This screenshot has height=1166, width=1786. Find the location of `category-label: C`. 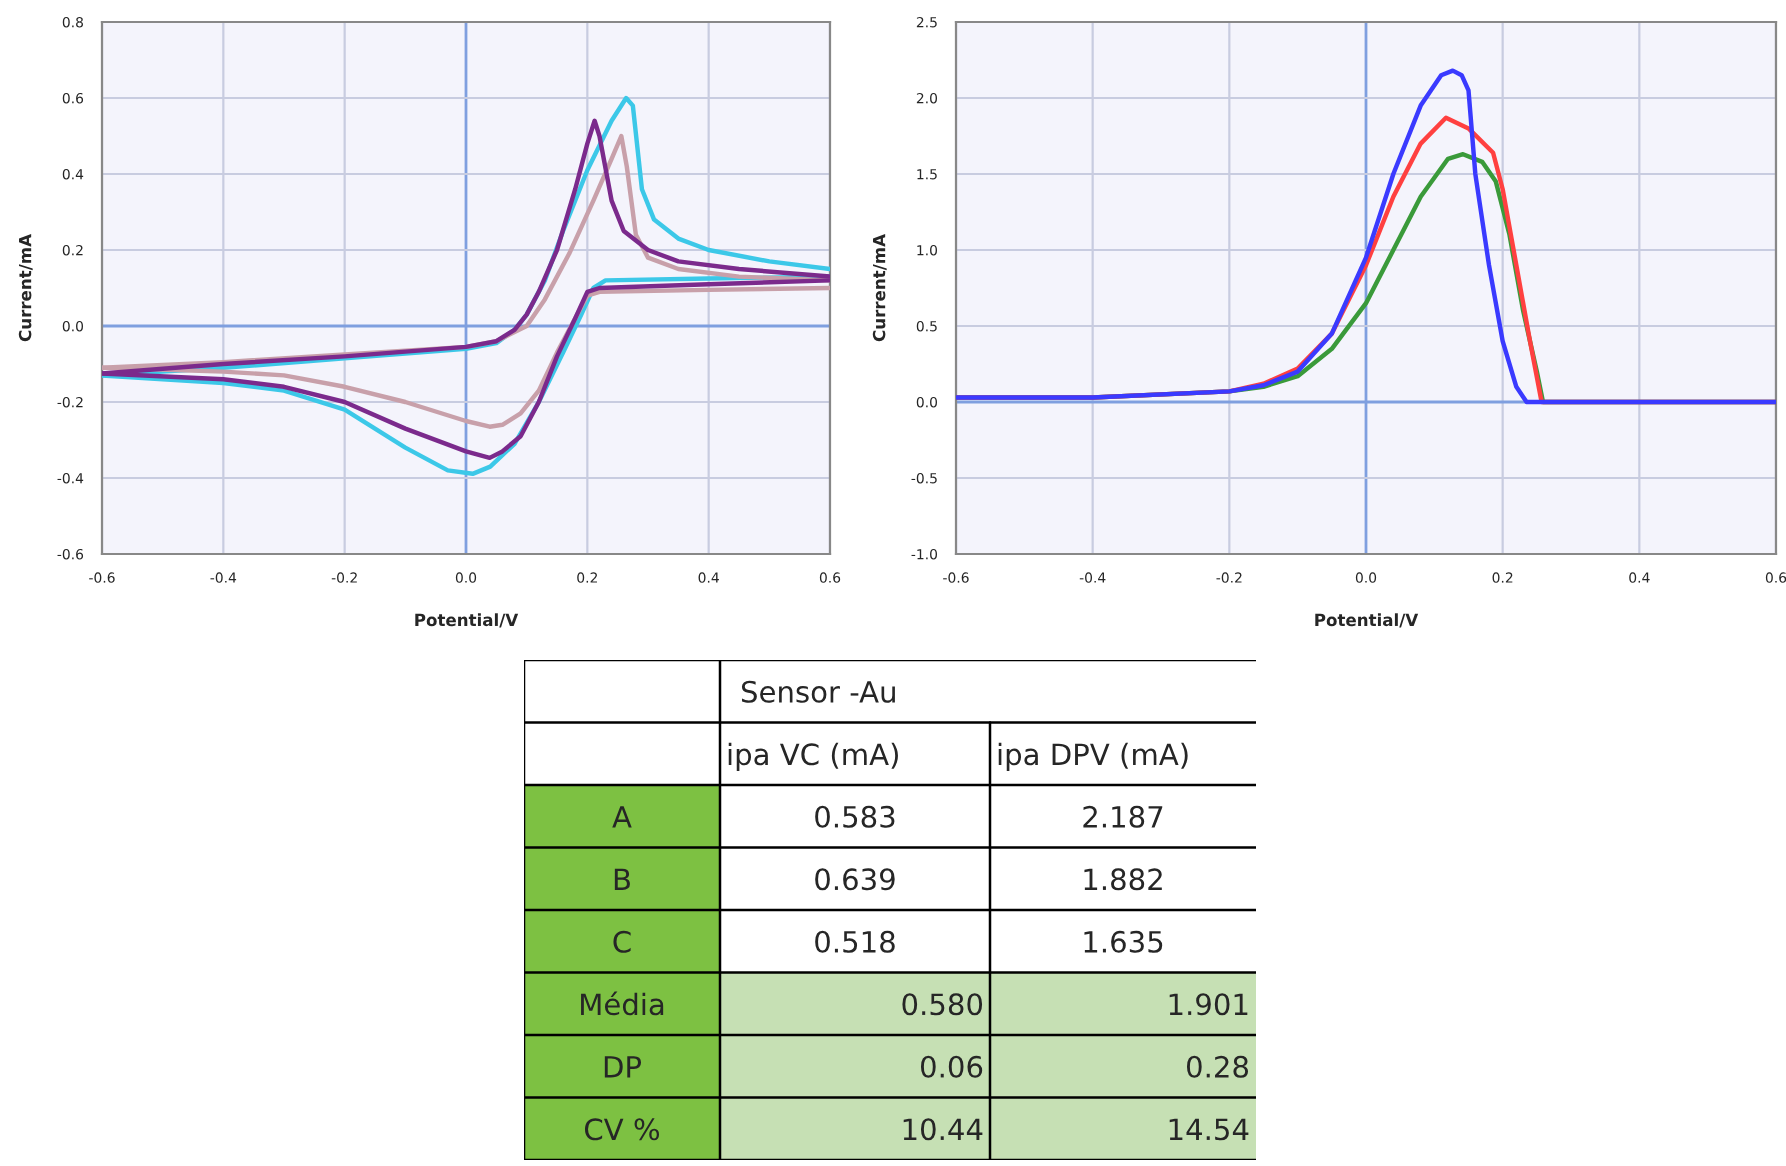

category-label: C is located at coordinates (622, 941).